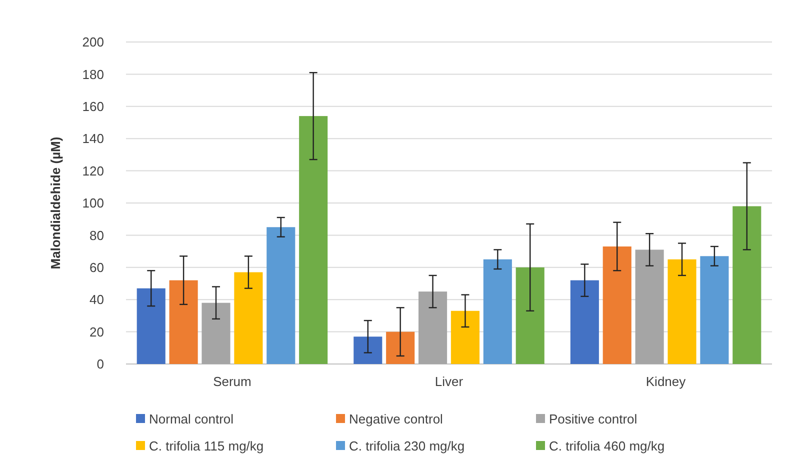 The width and height of the screenshot is (789, 476). I want to click on y-axis-title: Malondialdehide (µM), so click(55, 203).